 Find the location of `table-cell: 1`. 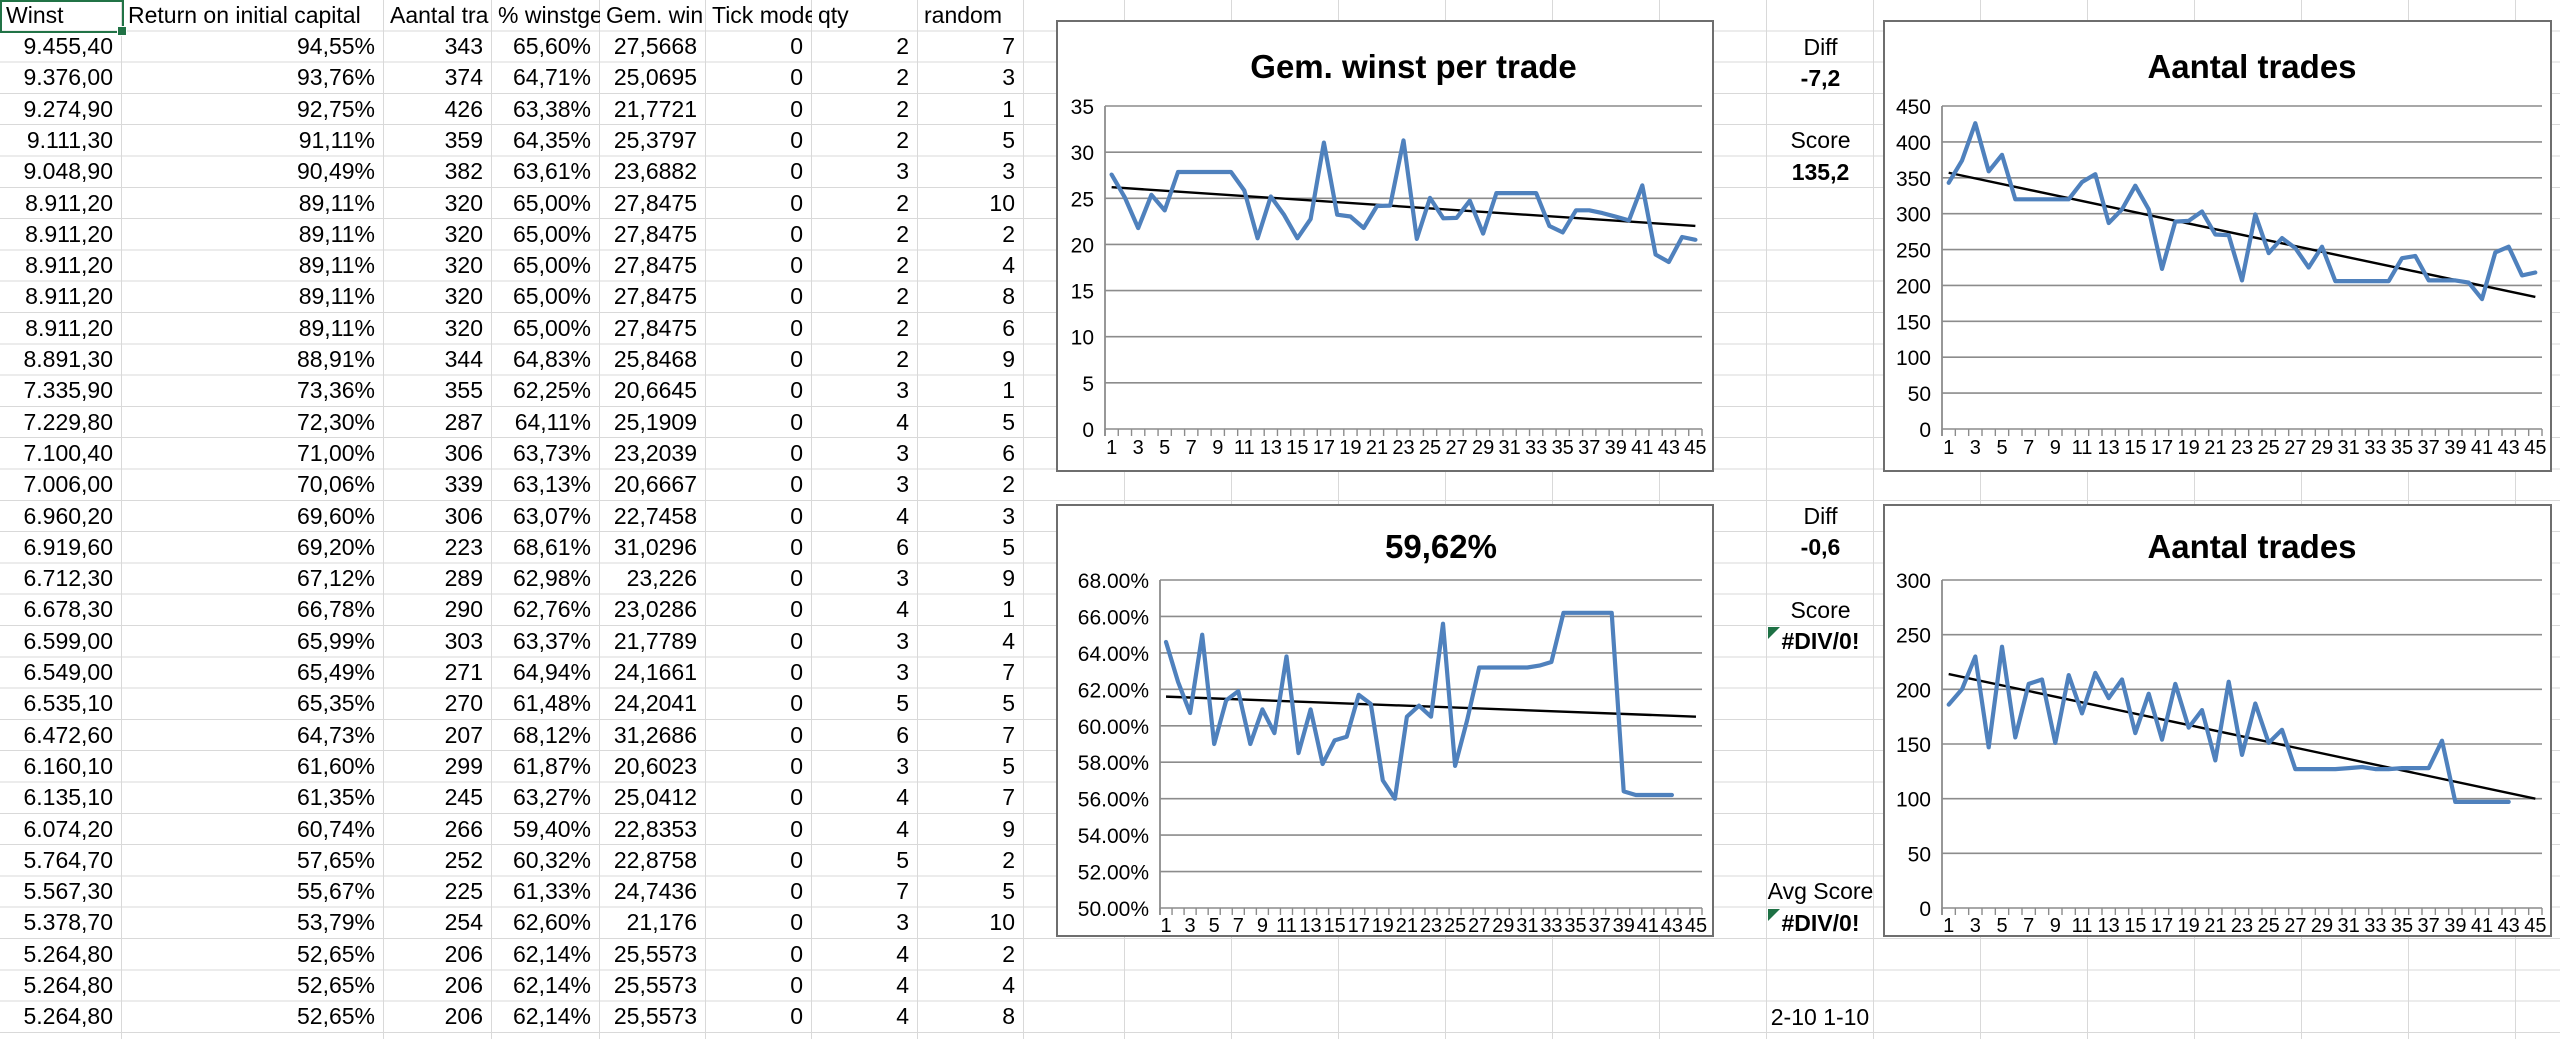

table-cell: 1 is located at coordinates (1008, 609).